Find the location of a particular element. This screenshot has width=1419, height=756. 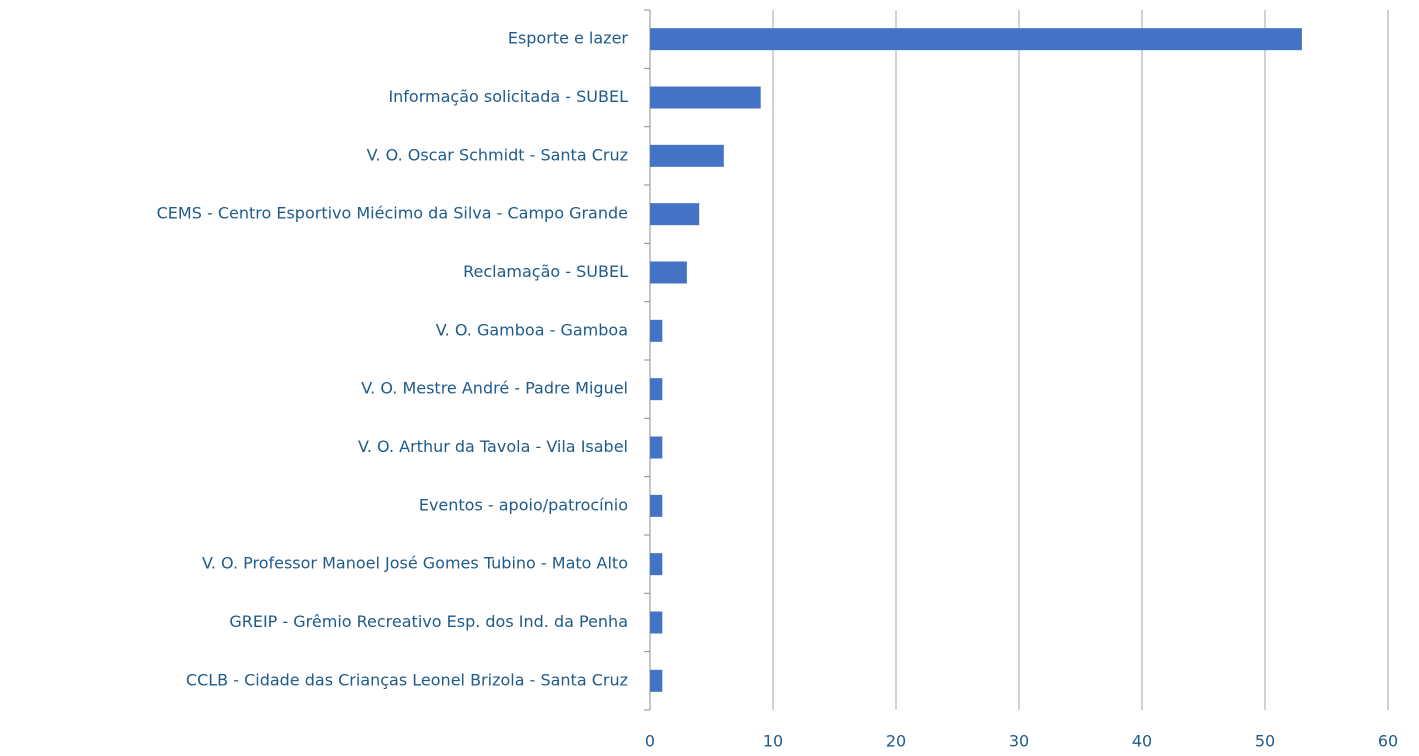

y-tick-label: Esporte e lazer is located at coordinates (568, 38).